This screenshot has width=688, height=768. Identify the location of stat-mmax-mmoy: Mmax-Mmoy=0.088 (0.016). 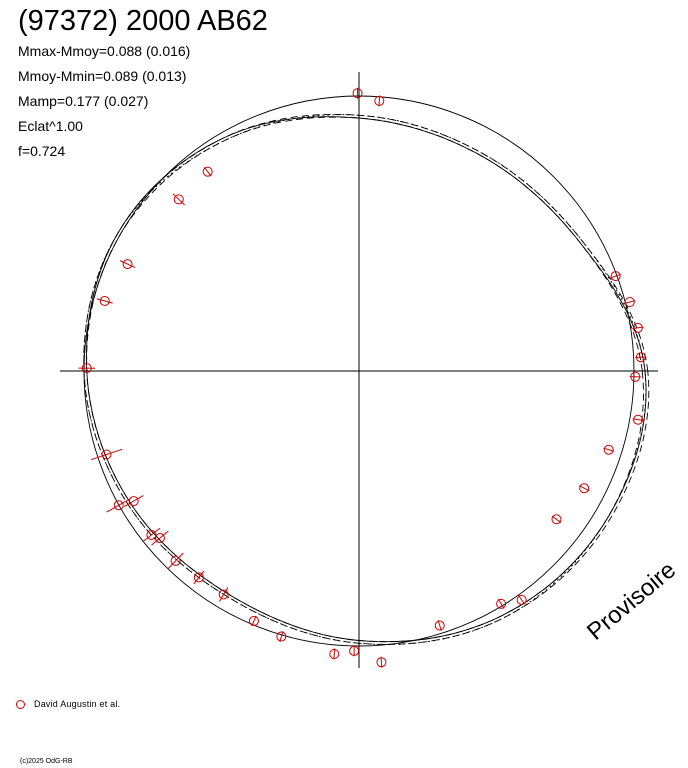
(104, 51).